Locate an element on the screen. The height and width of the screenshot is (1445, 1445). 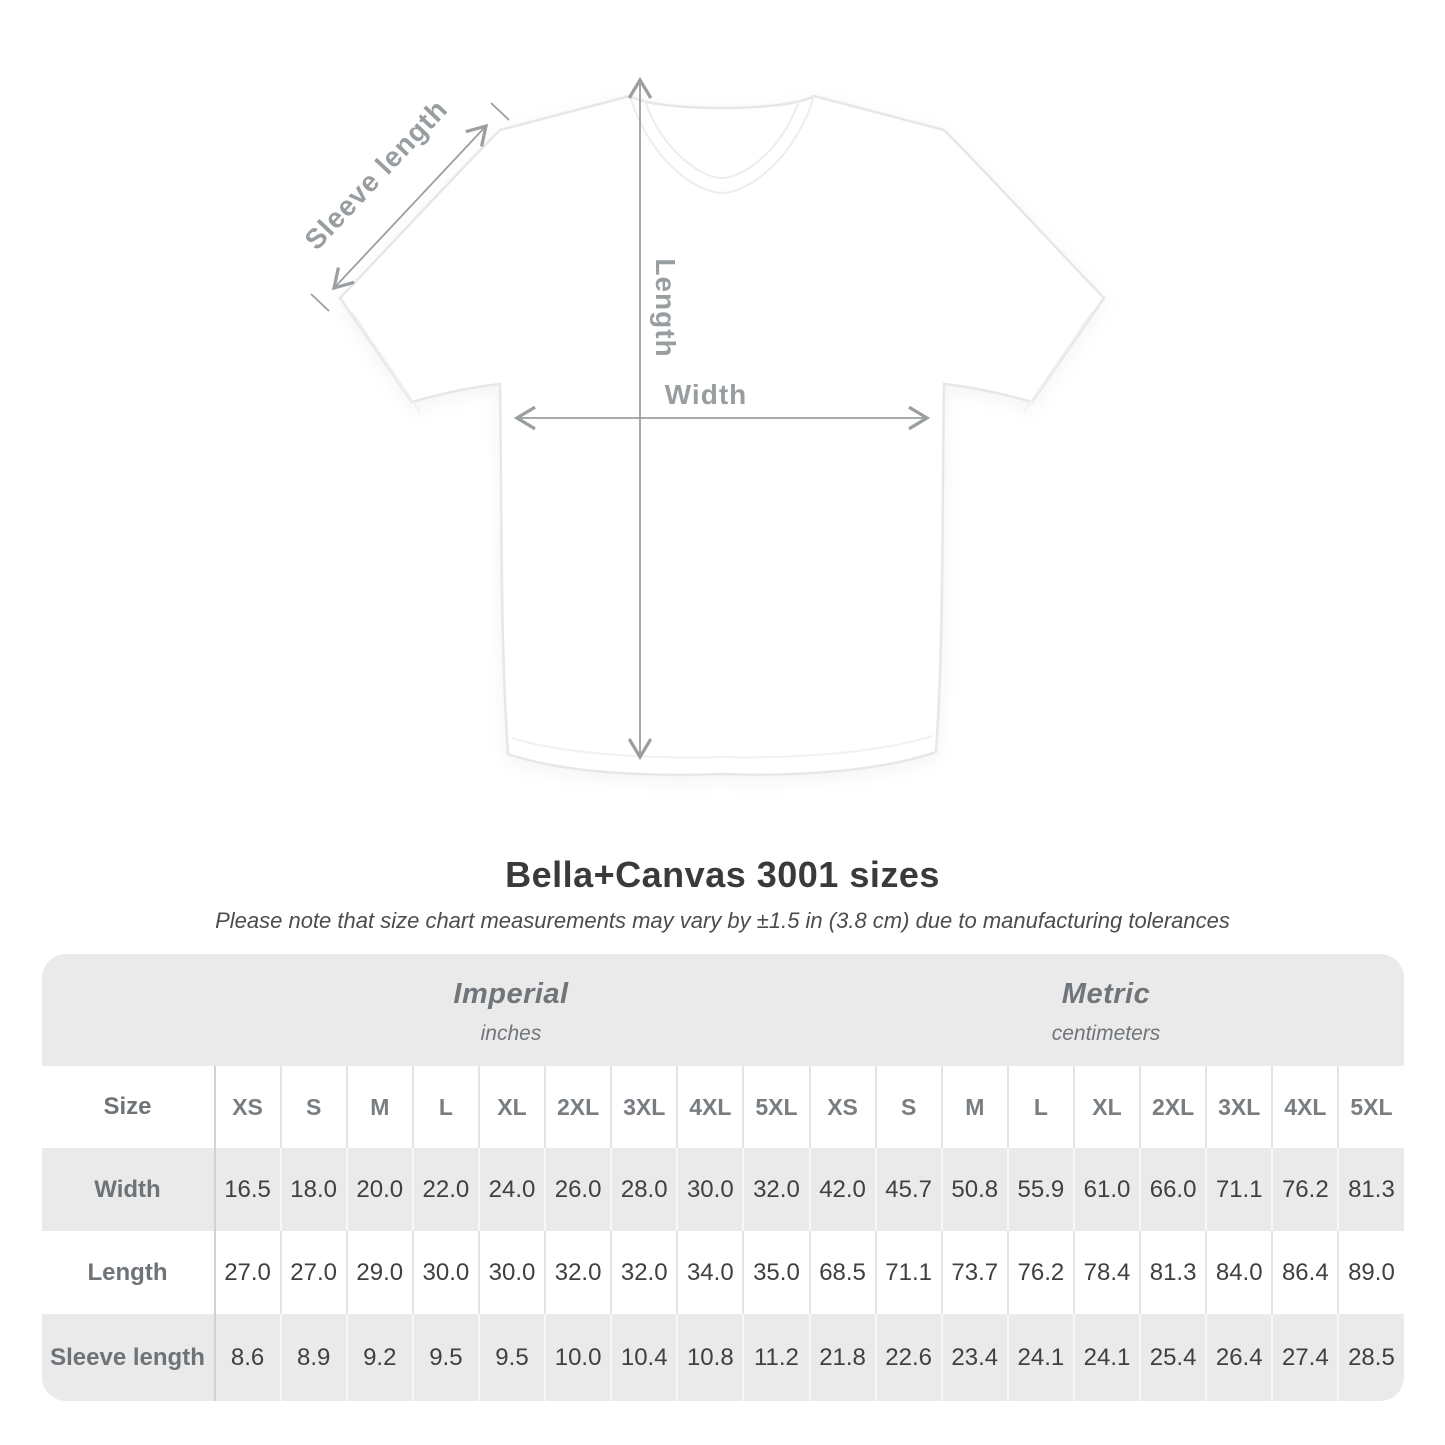
table-cell: 68.5 is located at coordinates (841, 1272).